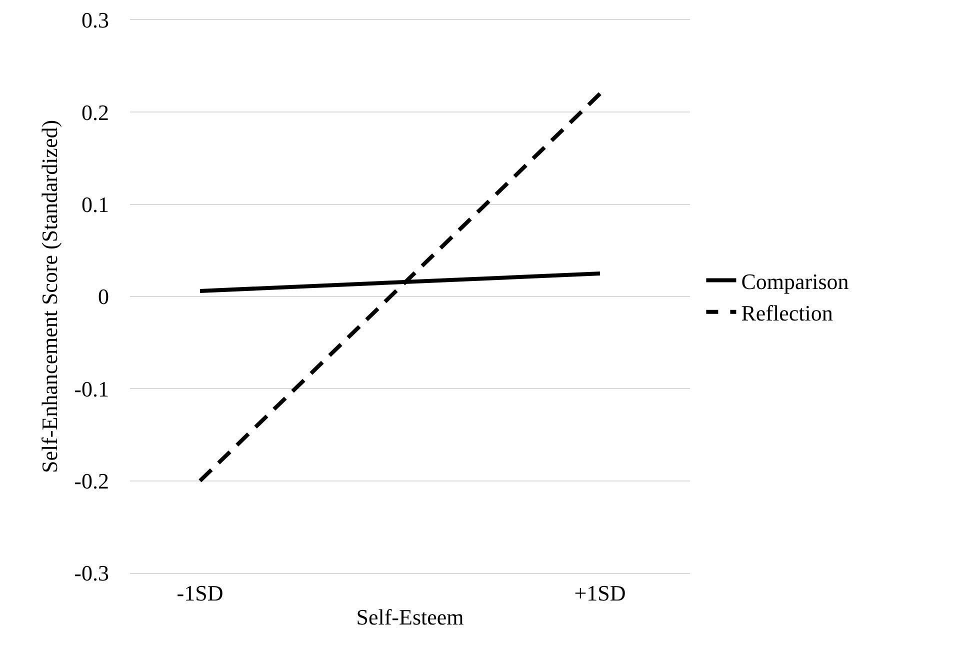 The width and height of the screenshot is (971, 649). Describe the element at coordinates (95, 205) in the screenshot. I see `y-tick-label: 0.1` at that location.